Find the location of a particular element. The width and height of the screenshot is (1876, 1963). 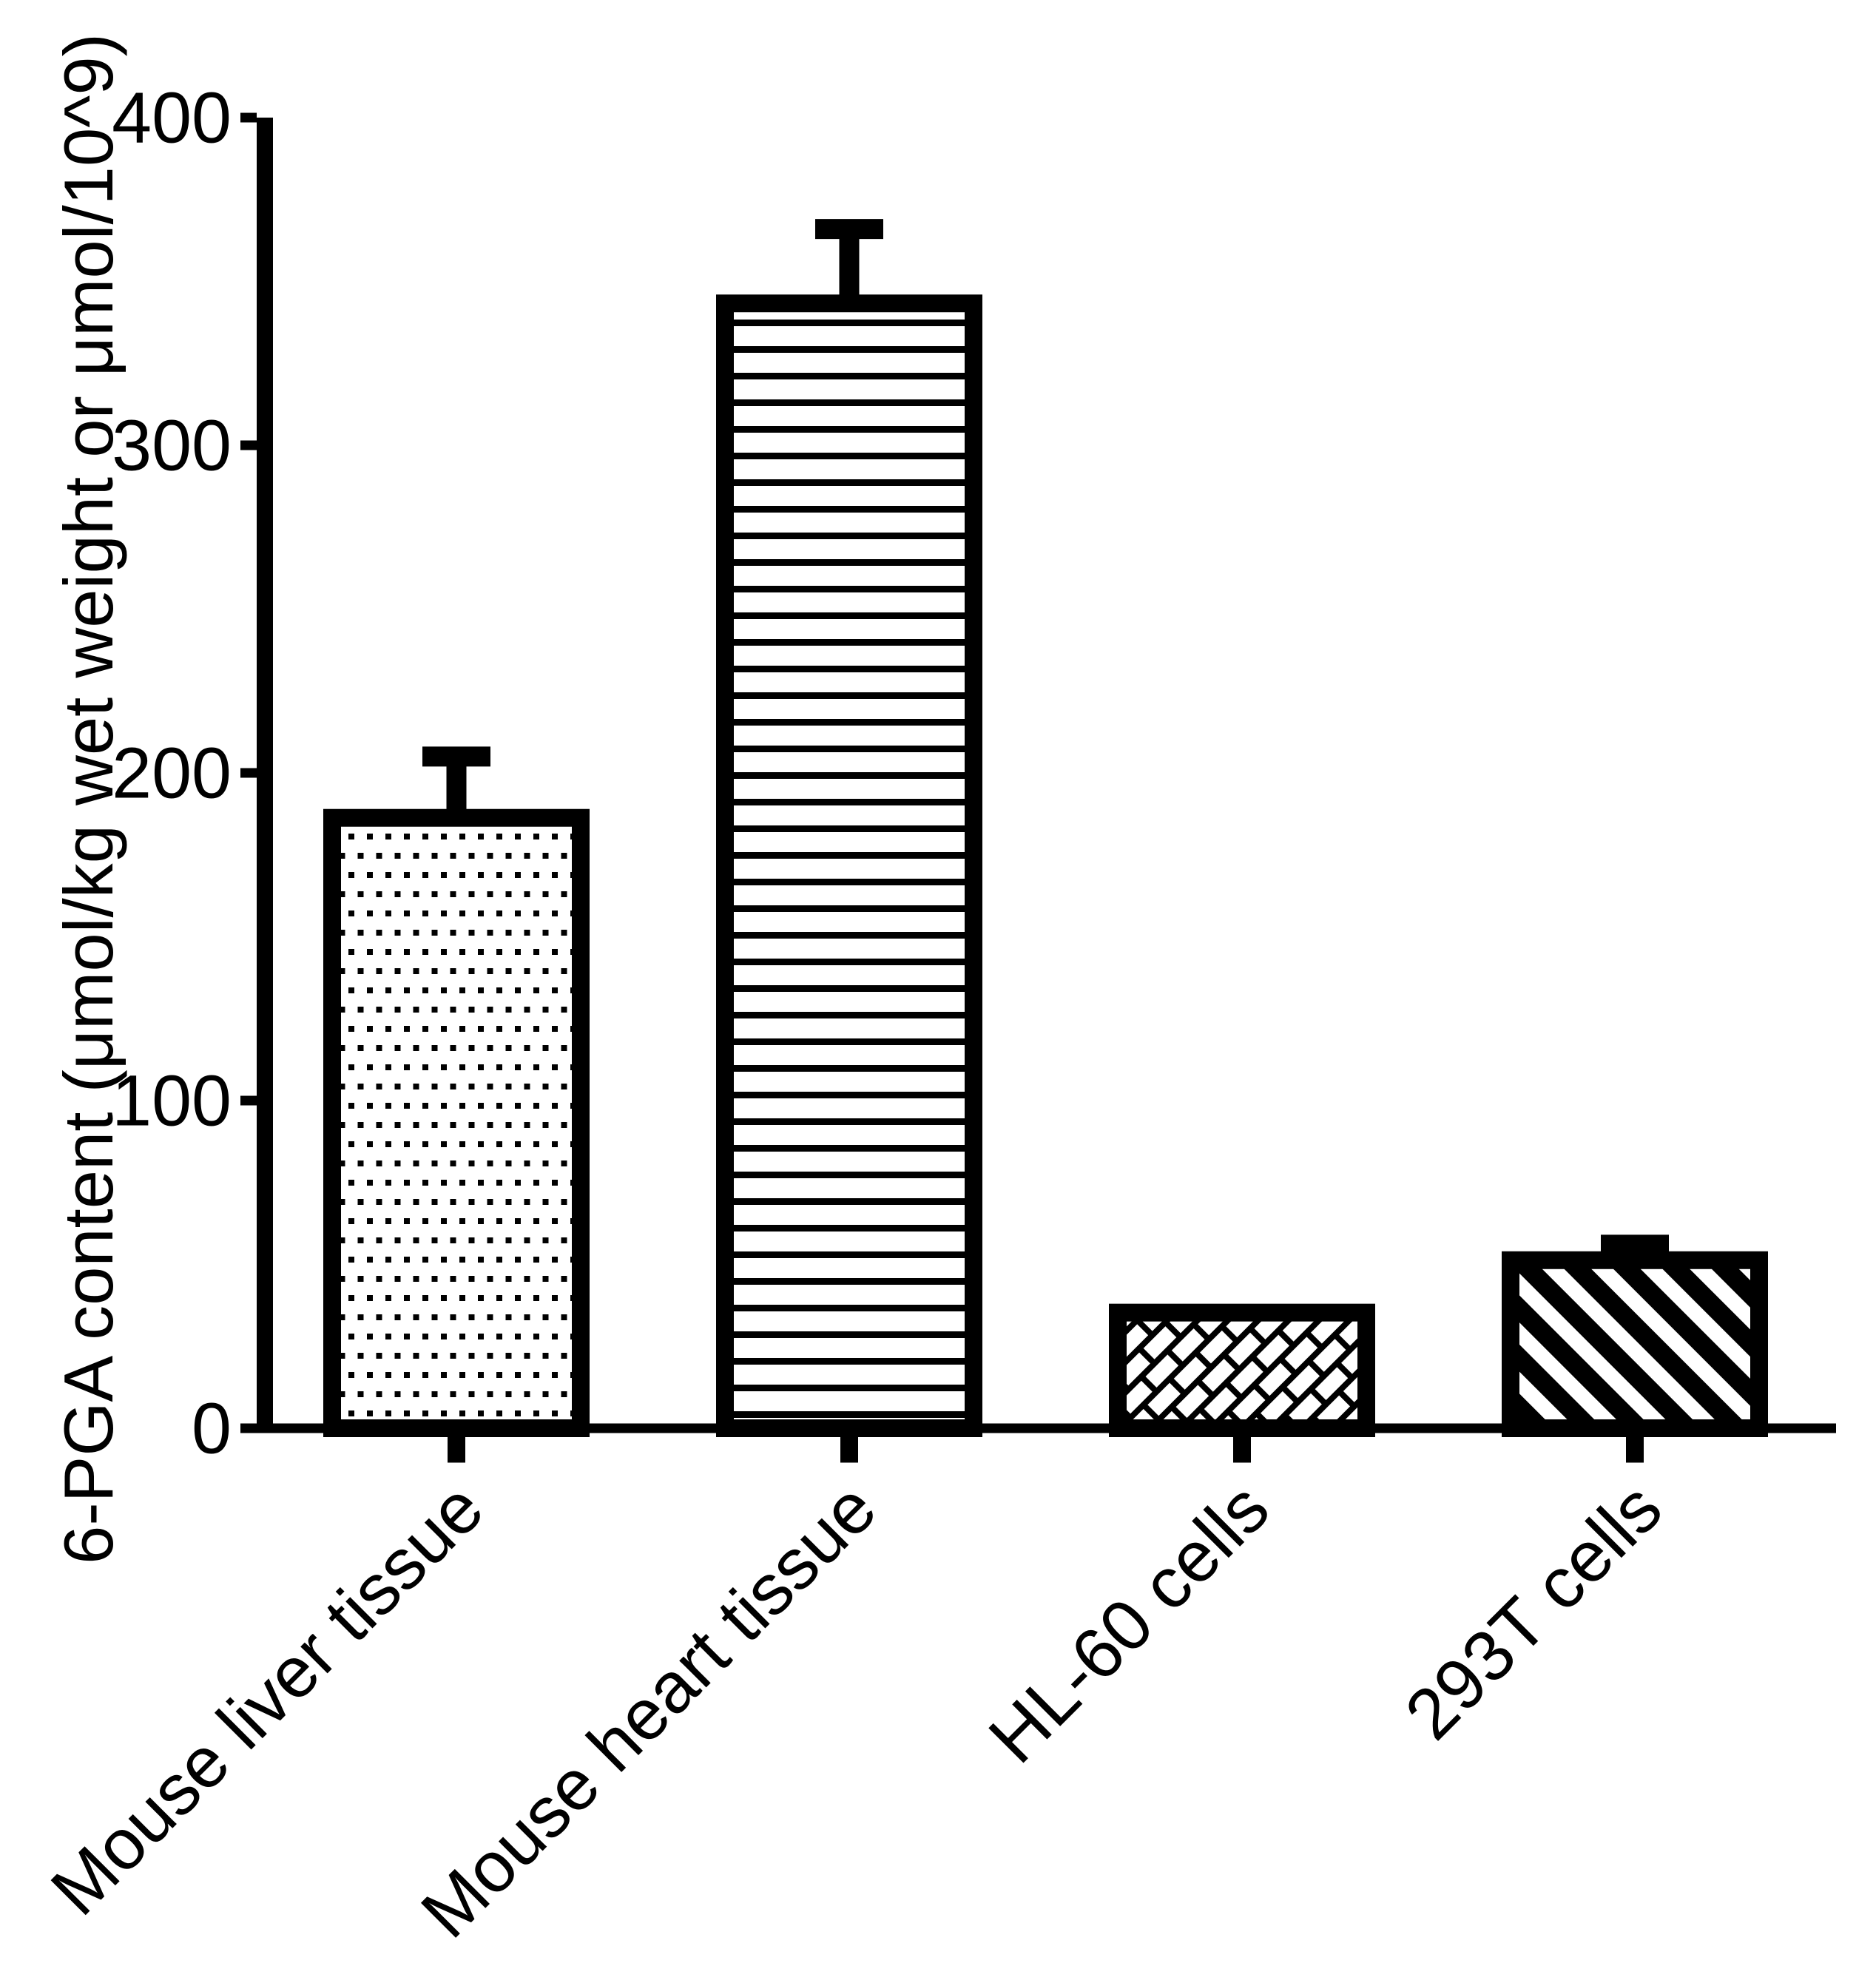

x-category-label: 293T cells is located at coordinates (1532, 1611).